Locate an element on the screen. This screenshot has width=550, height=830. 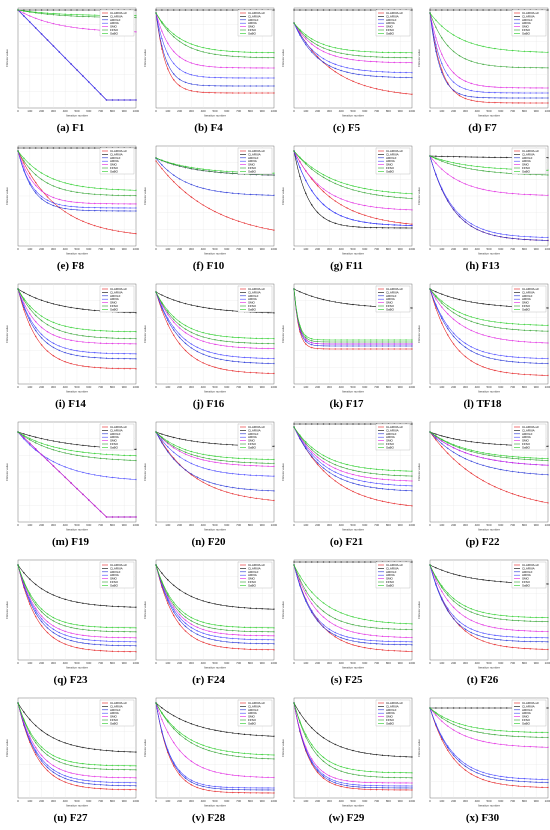
panel-caption: (n) F20 is located at coordinates (208, 542).